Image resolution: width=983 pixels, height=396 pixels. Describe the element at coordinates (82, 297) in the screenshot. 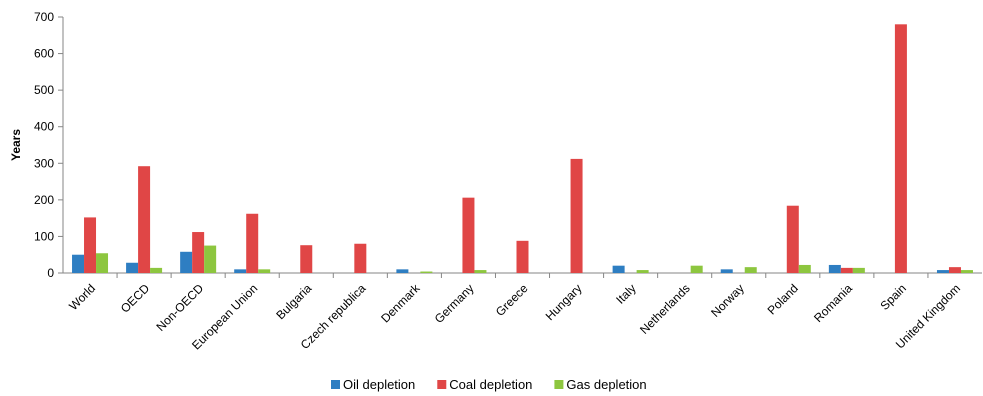

I see `x-tick-label: World` at that location.